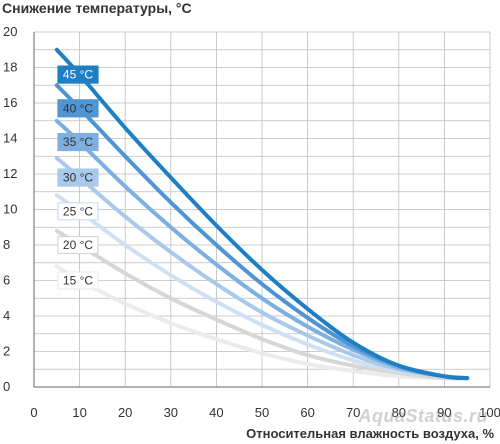  What do you see at coordinates (10, 67) in the screenshot?
I see `y-tick-label: 18` at bounding box center [10, 67].